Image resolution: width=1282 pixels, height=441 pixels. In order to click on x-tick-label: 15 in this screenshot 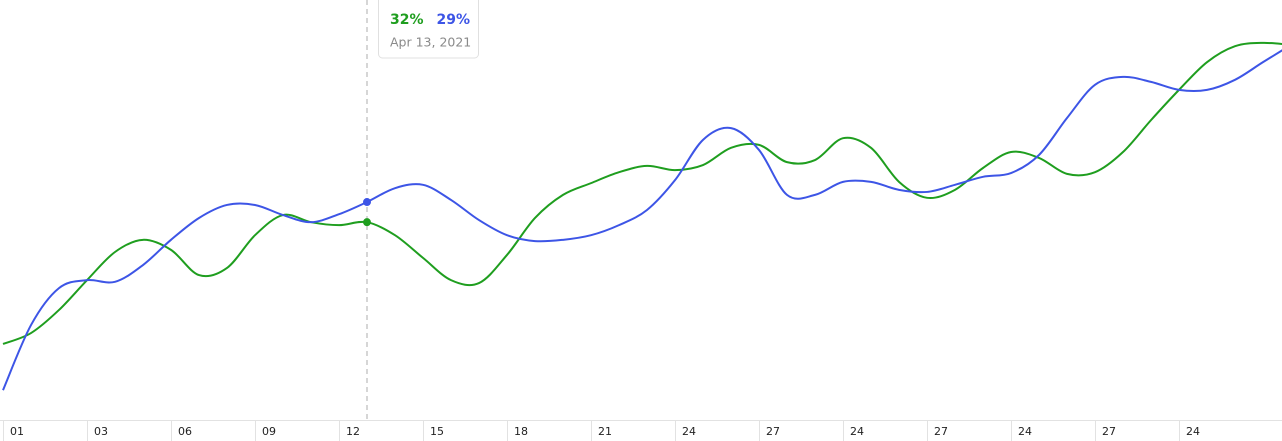, I will do `click(437, 431)`.